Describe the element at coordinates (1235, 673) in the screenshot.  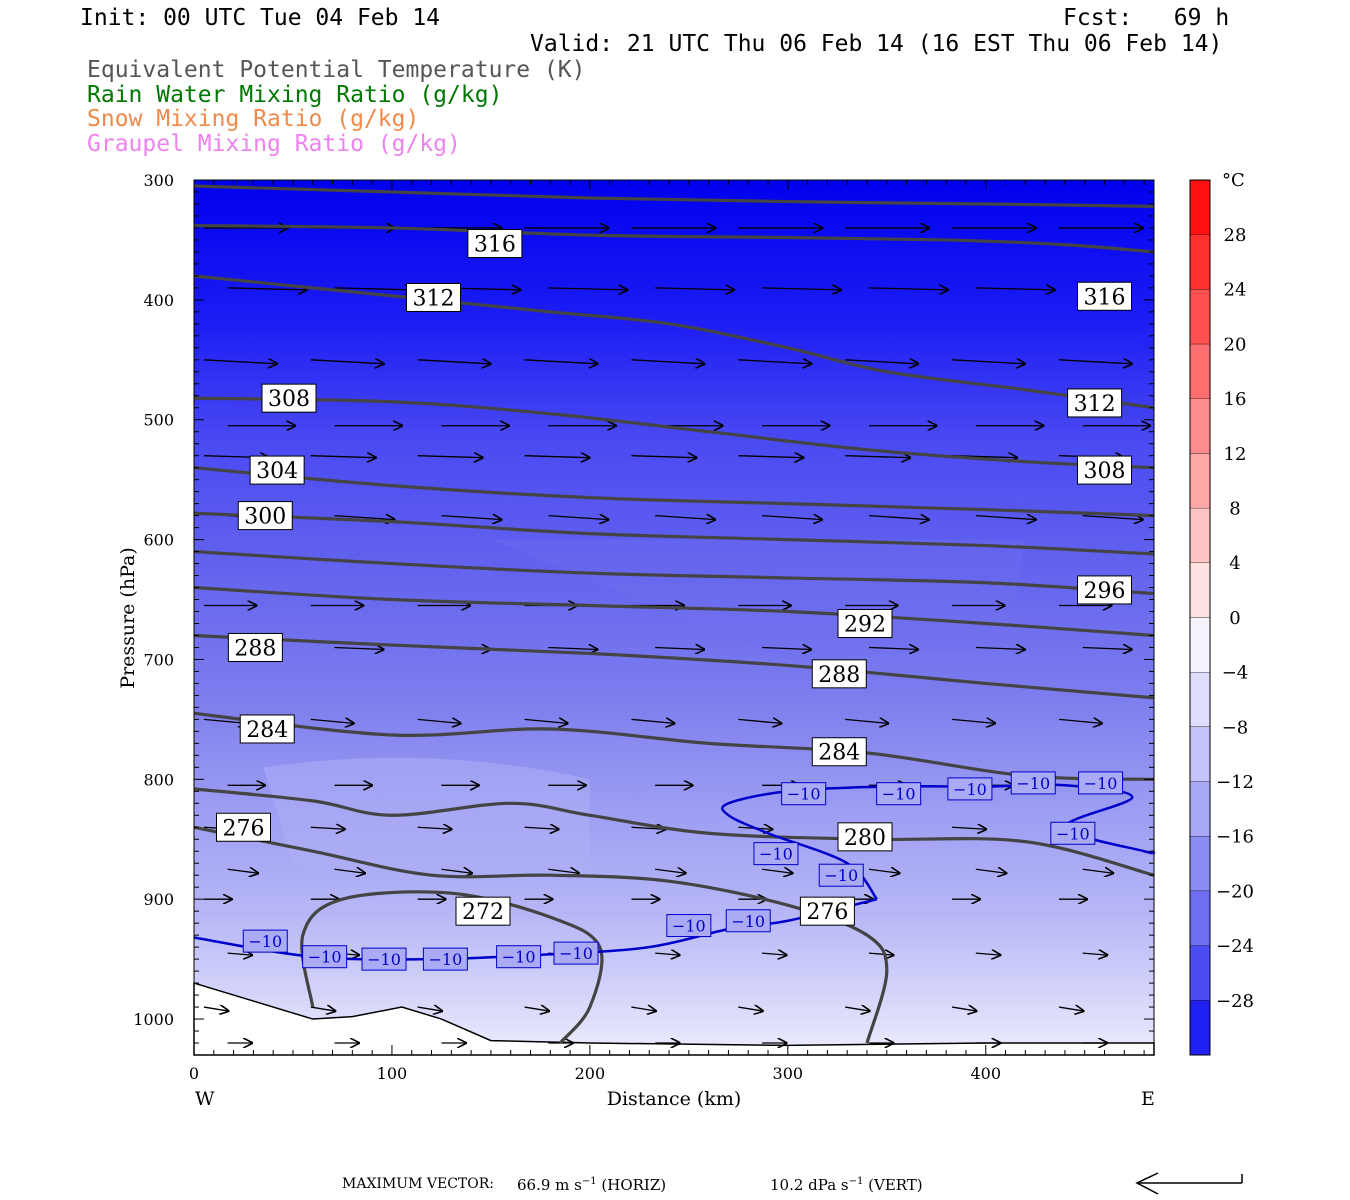
I see `colorbar-tick-label: −4` at that location.